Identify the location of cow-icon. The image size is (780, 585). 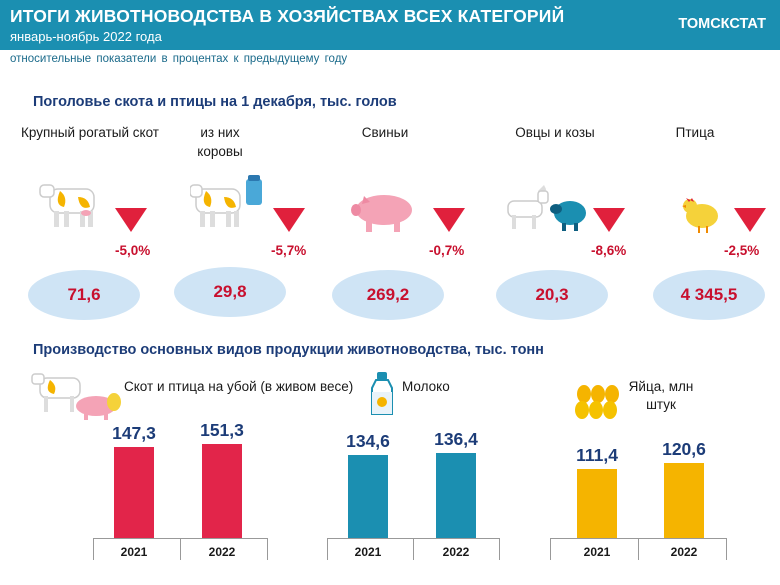
(67, 205).